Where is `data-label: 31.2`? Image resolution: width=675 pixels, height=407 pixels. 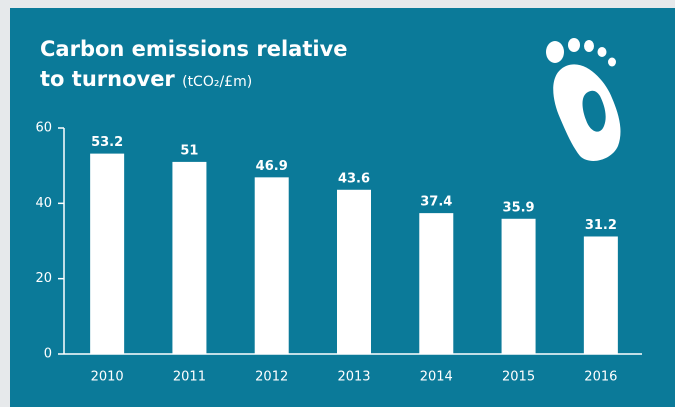 data-label: 31.2 is located at coordinates (601, 225).